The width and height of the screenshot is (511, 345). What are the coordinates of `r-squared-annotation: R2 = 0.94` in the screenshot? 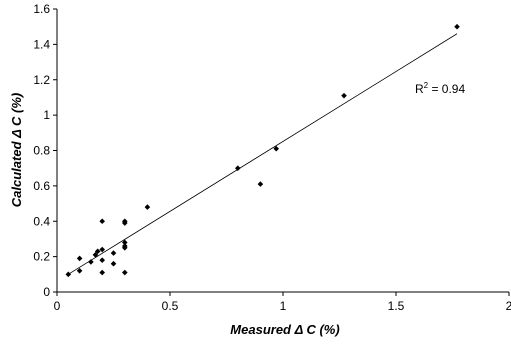 It's located at (440, 88).